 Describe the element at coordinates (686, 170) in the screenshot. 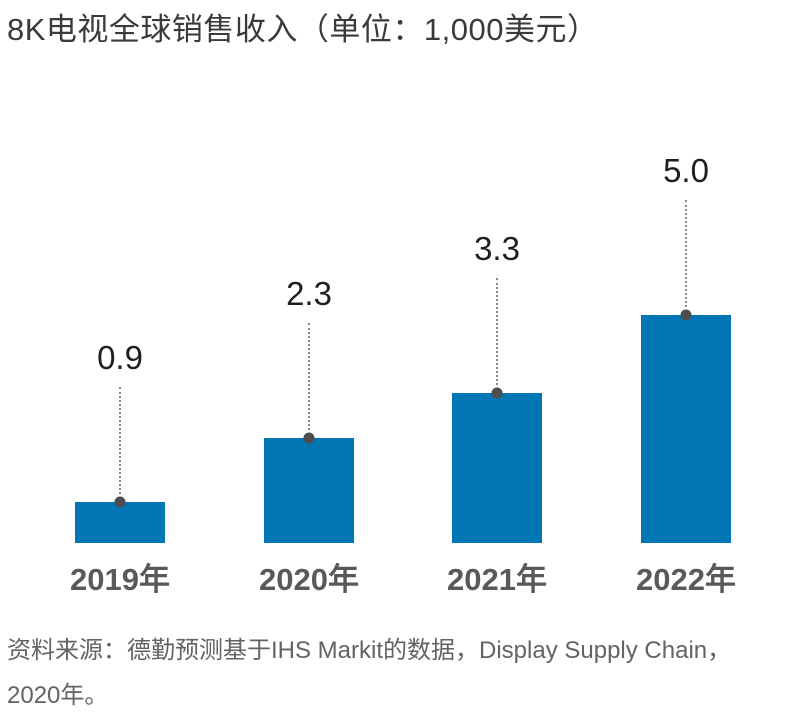

I see `bar-value-label: 5.0` at that location.